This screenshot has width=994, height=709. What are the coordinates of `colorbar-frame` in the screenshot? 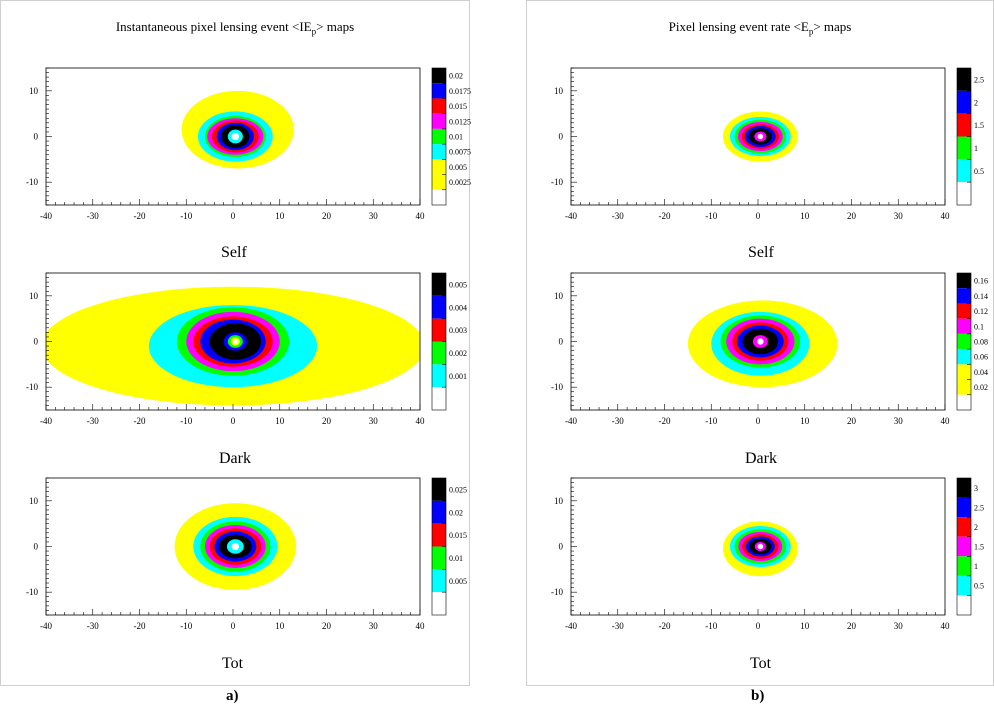 It's located at (439, 136).